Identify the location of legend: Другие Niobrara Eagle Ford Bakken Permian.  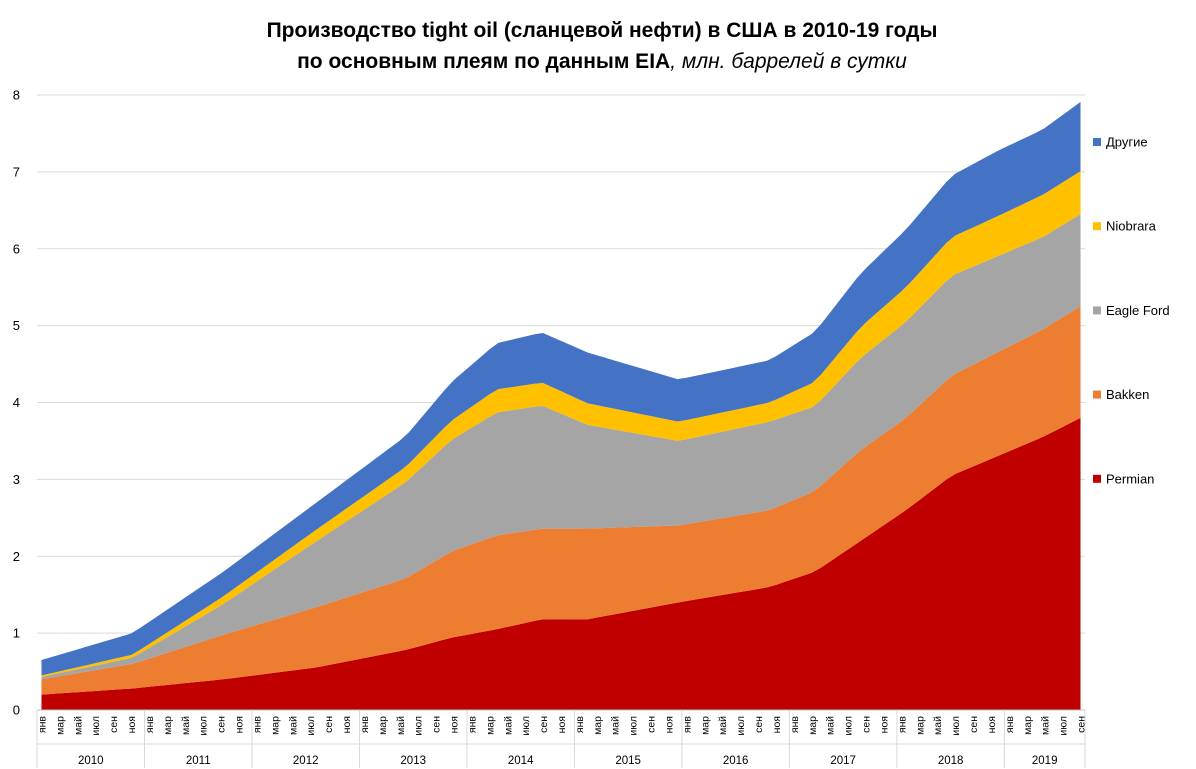
(1131, 310).